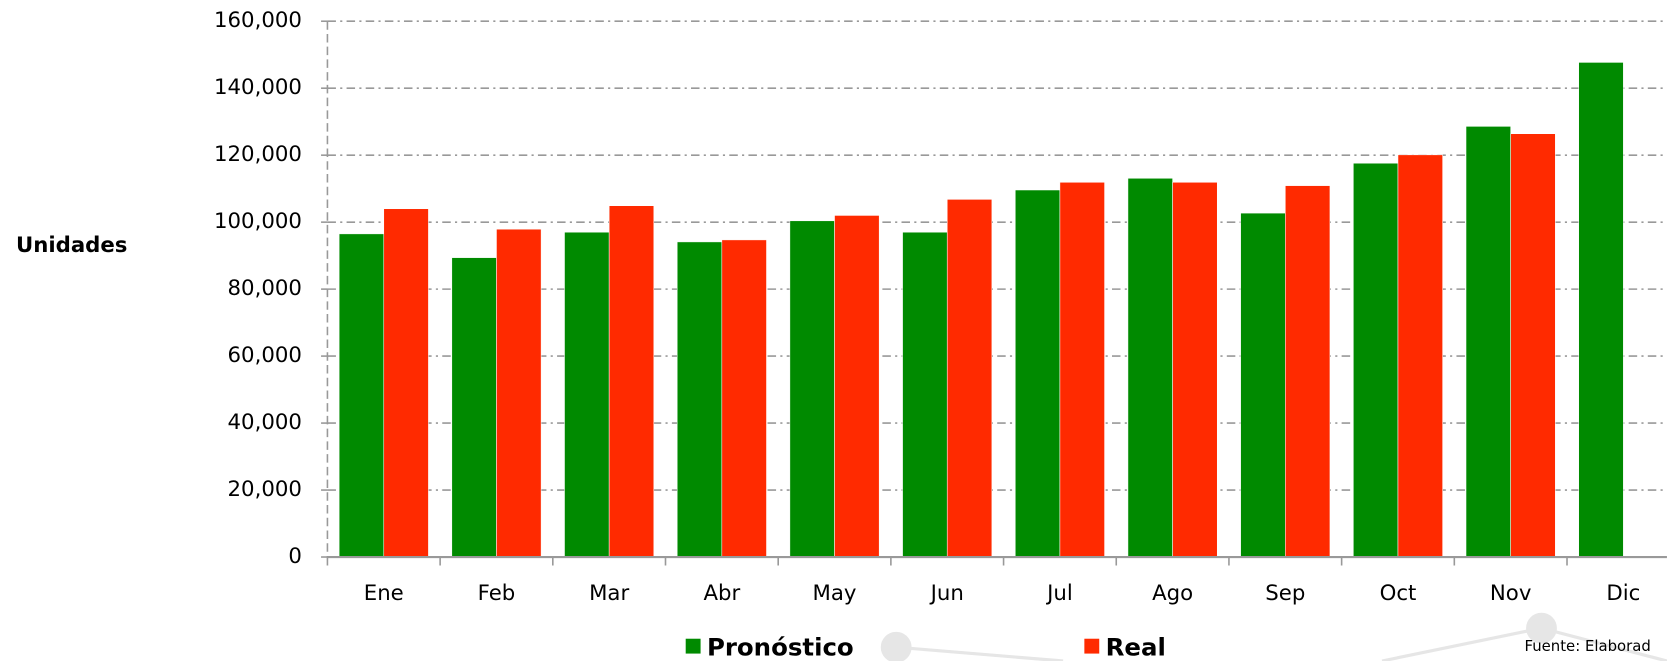 This screenshot has width=1667, height=661. Describe the element at coordinates (721, 593) in the screenshot. I see `x-tick-label: Abr` at that location.